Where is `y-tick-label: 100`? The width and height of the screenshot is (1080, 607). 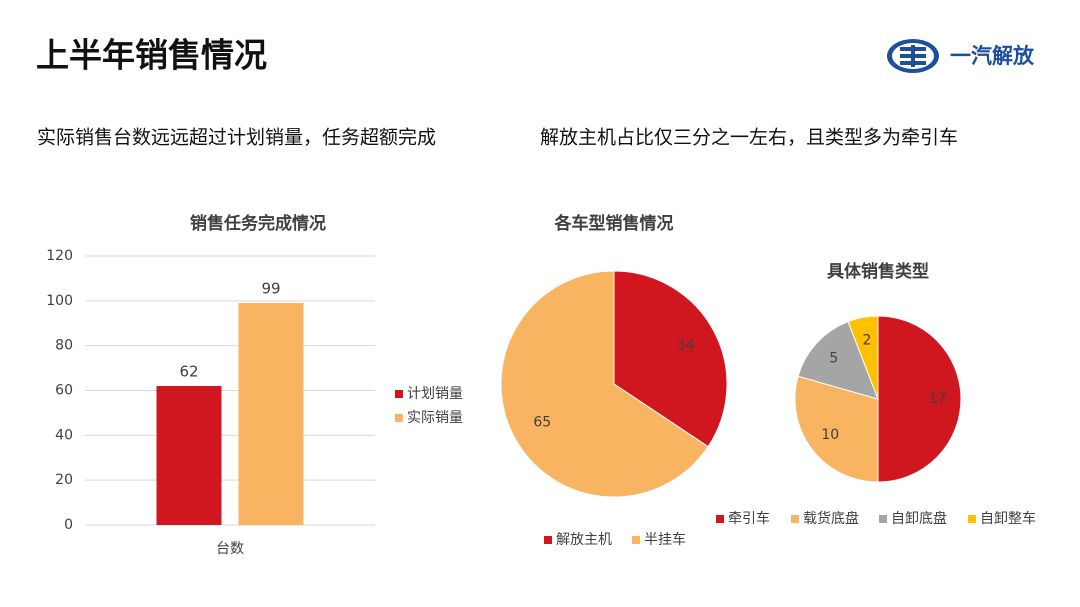
y-tick-label: 100 is located at coordinates (59, 301).